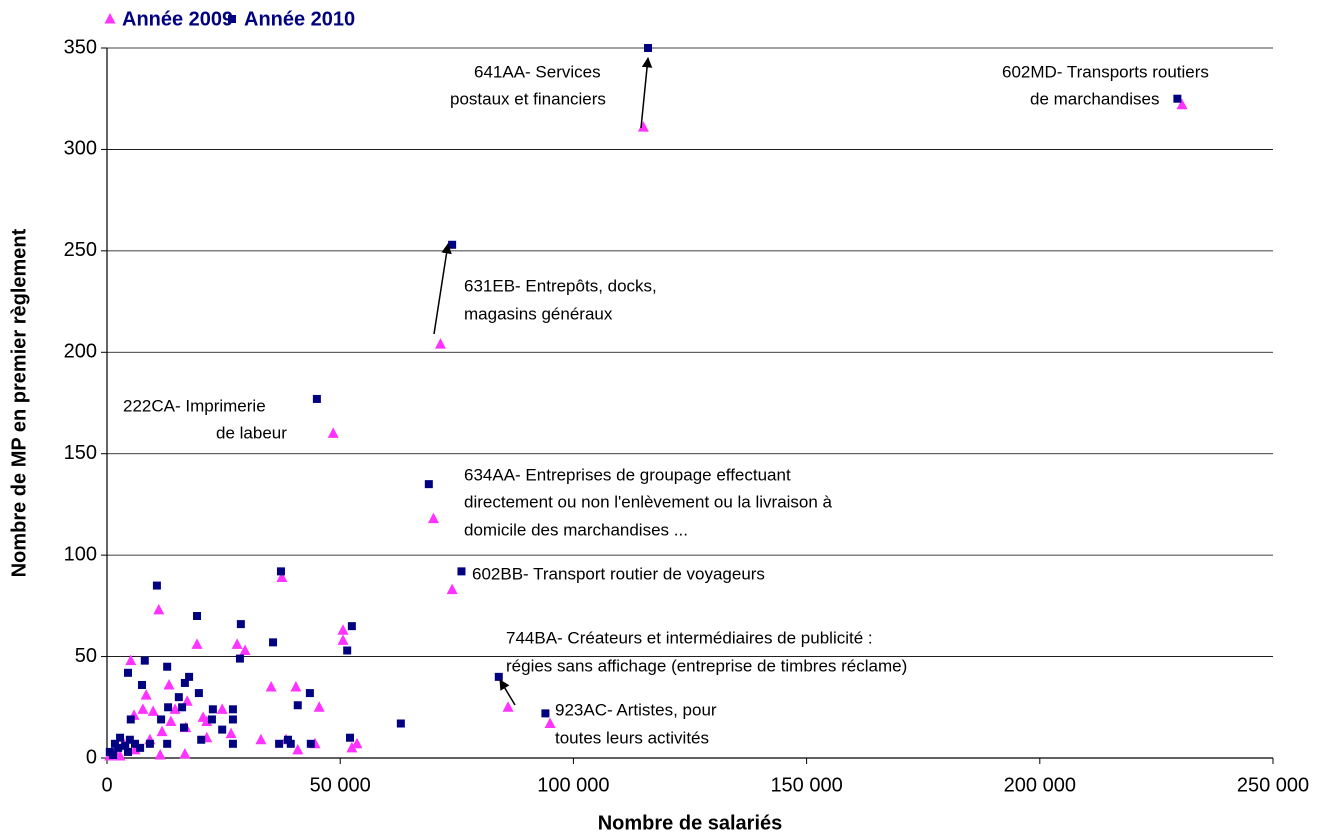  What do you see at coordinates (91, 757) in the screenshot?
I see `y-tick-label: 0` at bounding box center [91, 757].